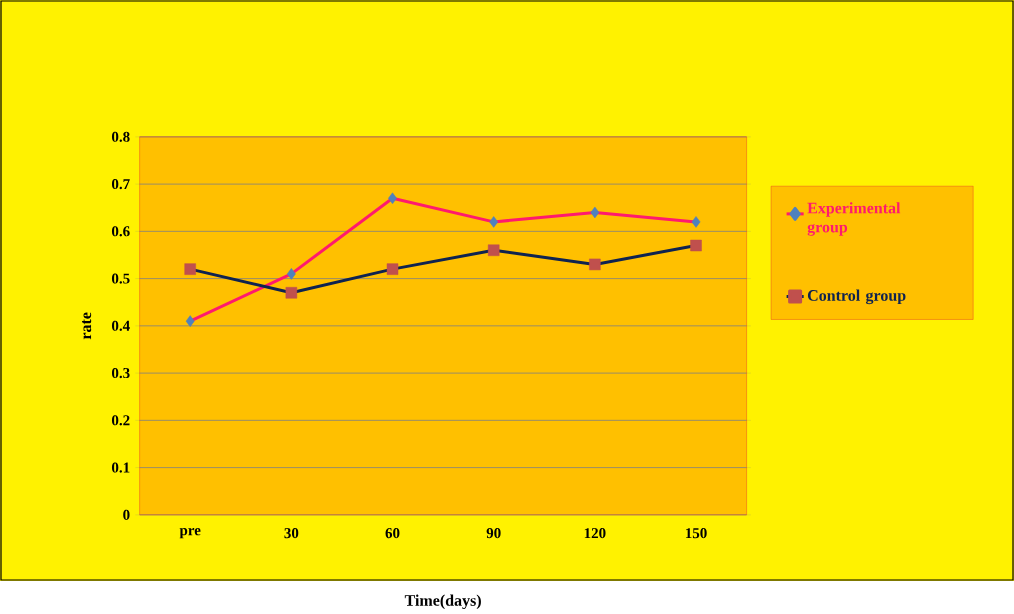 This screenshot has height=614, width=1014. I want to click on x-tick-label: pre, so click(190, 533).